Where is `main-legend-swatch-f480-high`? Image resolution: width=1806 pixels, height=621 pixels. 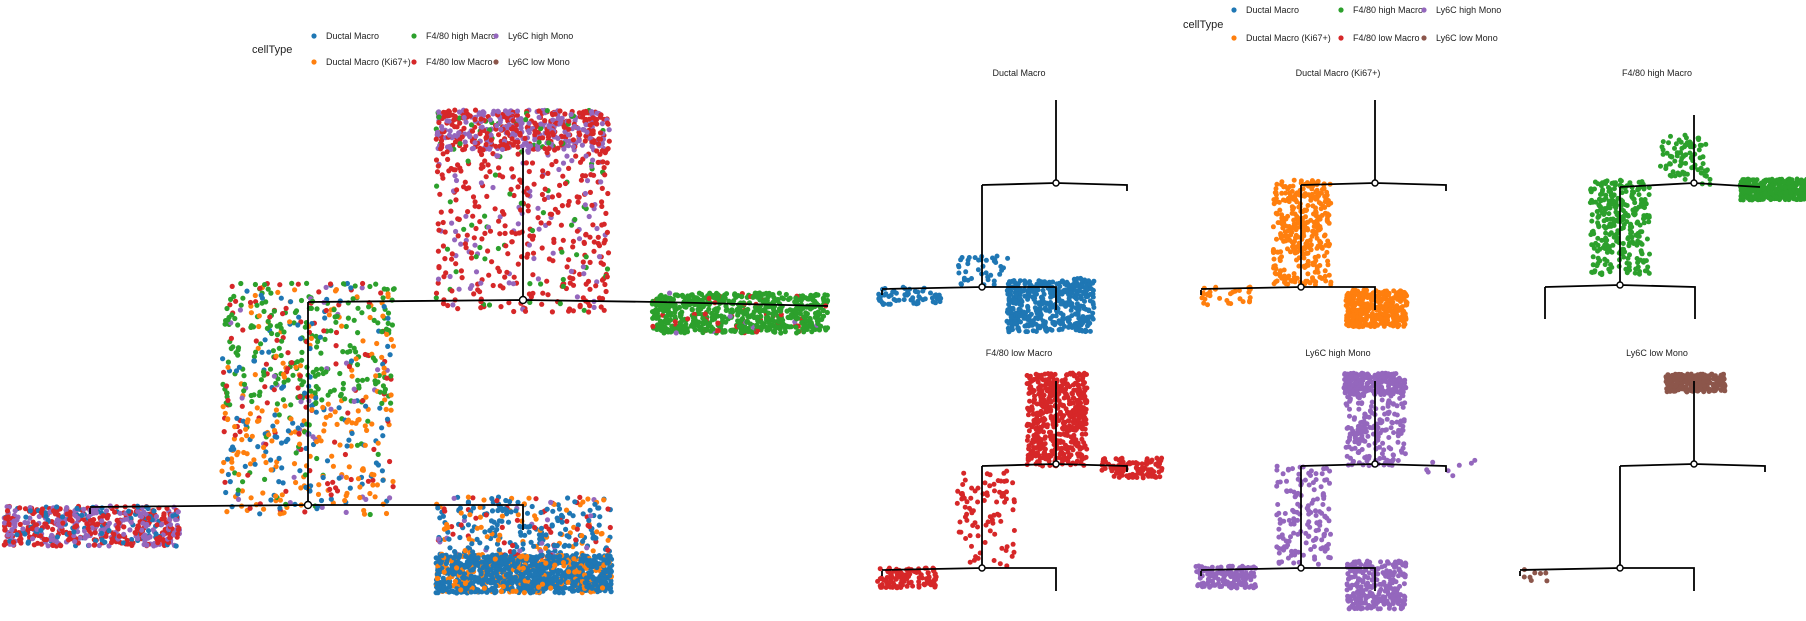
main-legend-swatch-f480-high is located at coordinates (414, 36).